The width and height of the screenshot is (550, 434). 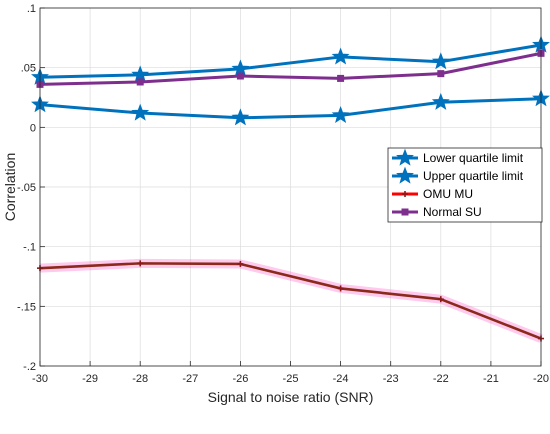 I want to click on x-tick-label: -29, so click(x=90, y=379).